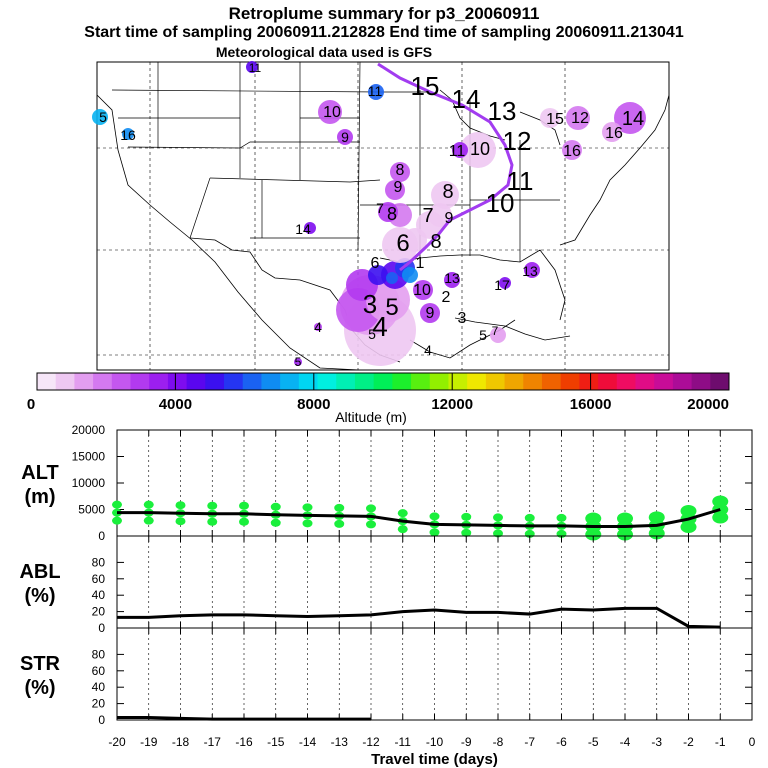 Image resolution: width=768 pixels, height=768 pixels. I want to click on day-label: 12, so click(517, 141).